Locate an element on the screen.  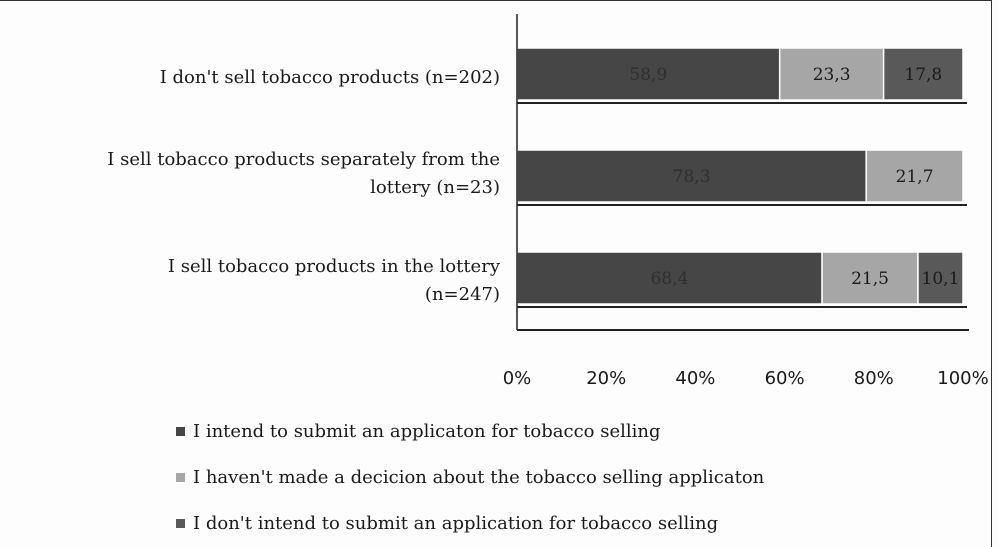
data-label-2-0: 68,4 is located at coordinates (670, 279).